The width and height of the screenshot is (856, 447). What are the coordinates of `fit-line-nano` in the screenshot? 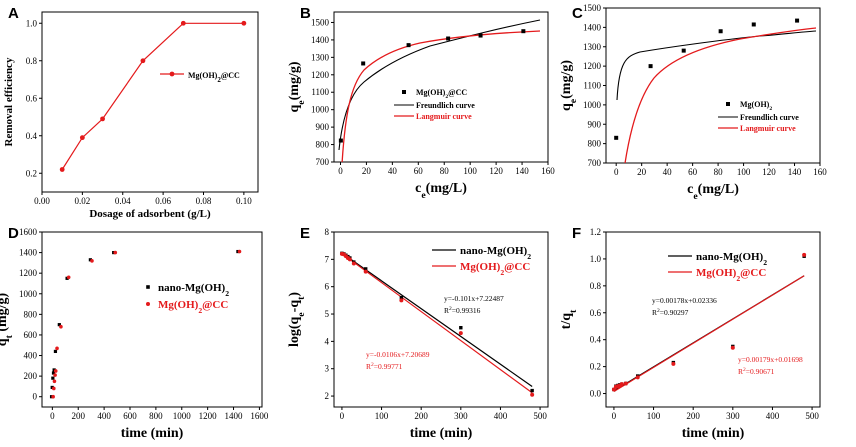 It's located at (437, 319).